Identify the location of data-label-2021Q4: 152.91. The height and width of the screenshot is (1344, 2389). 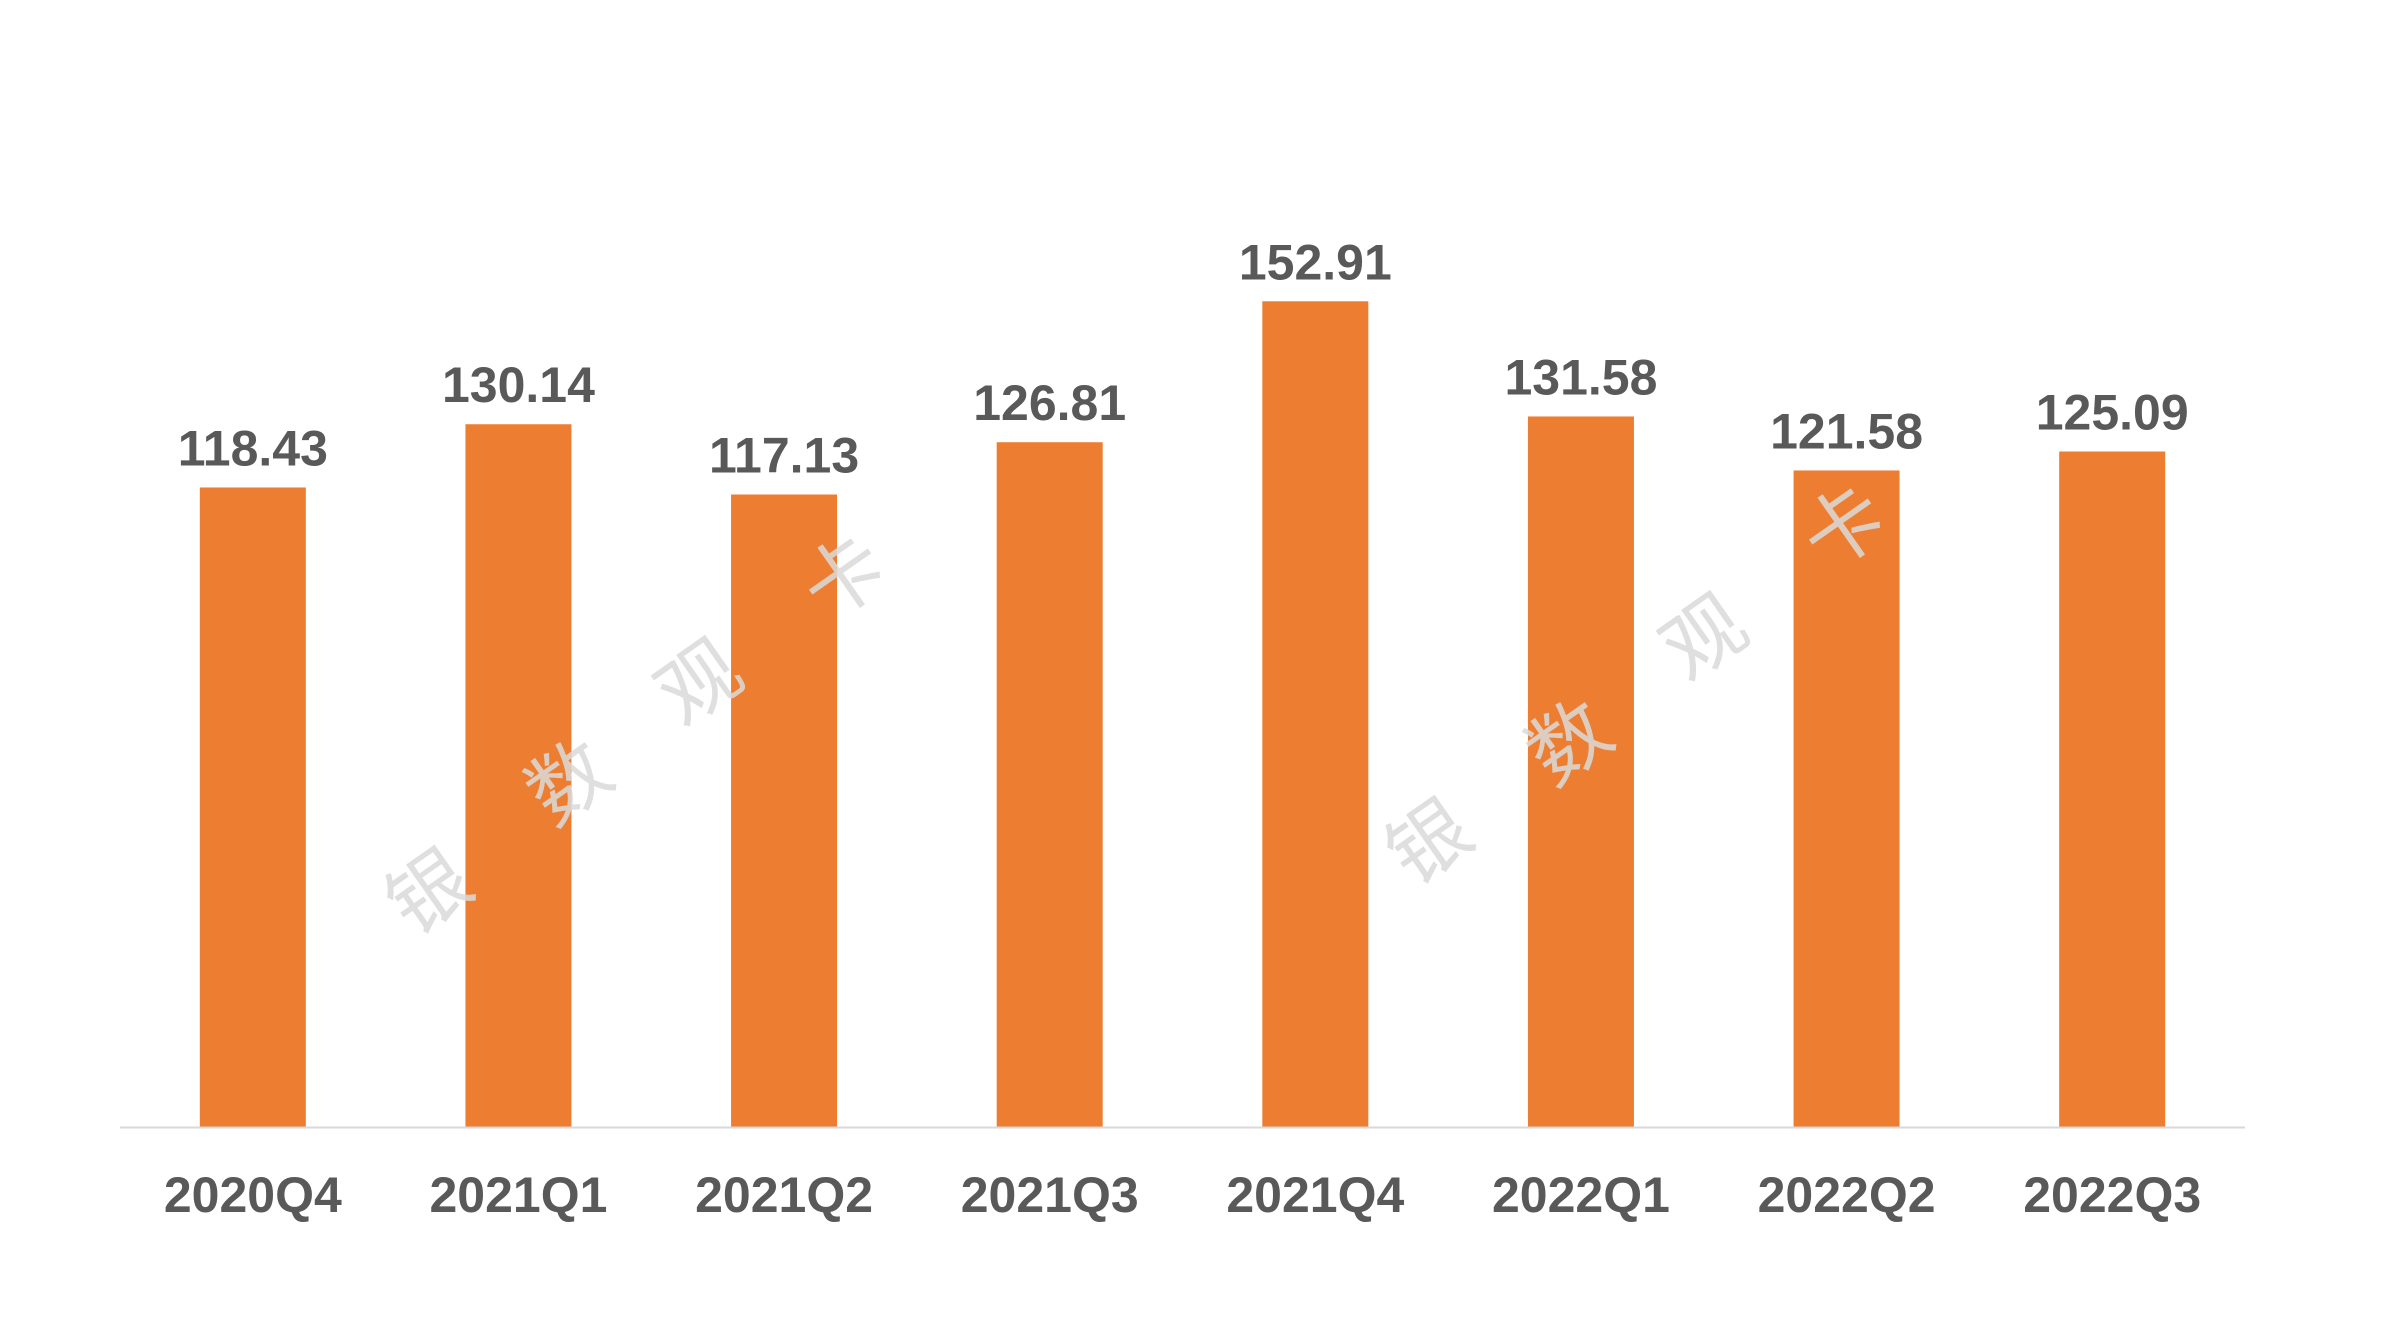
(1315, 262).